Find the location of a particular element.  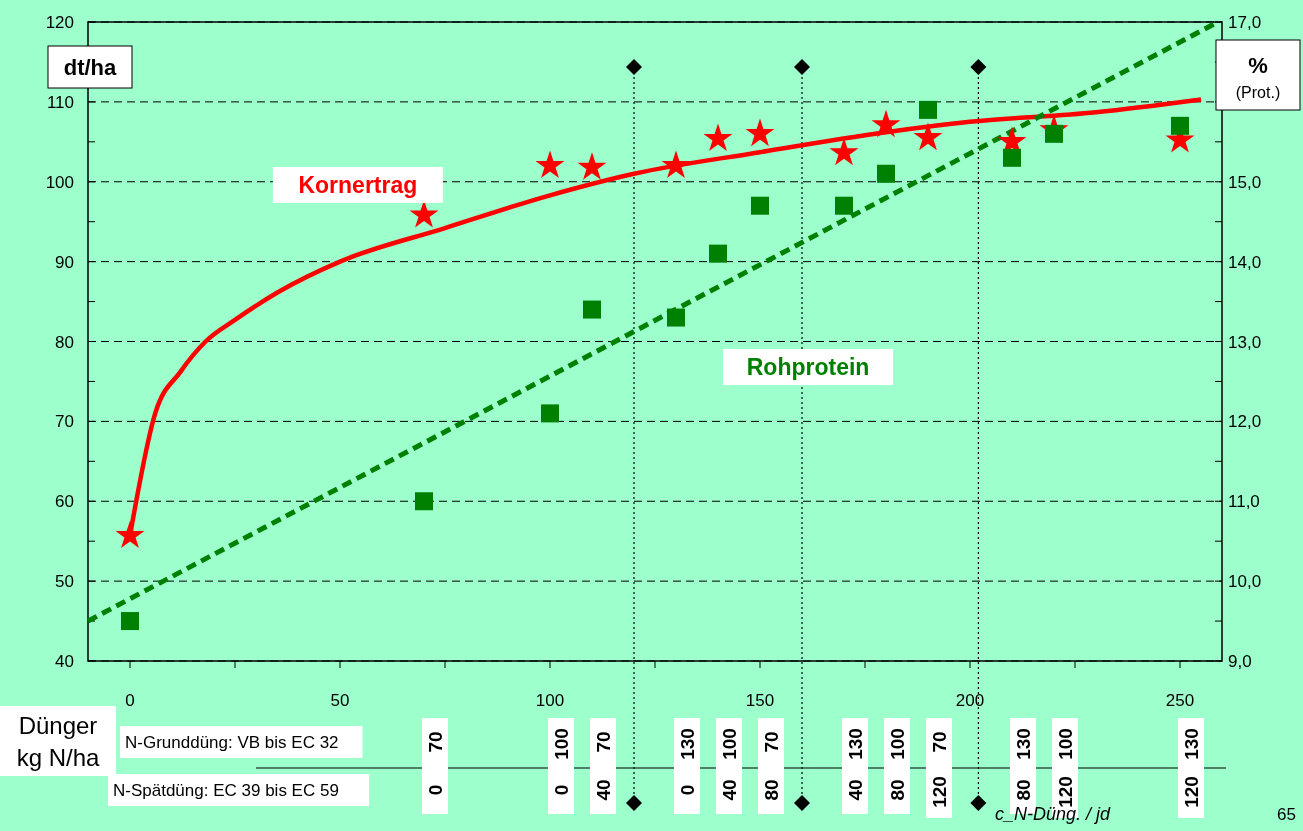

y-tick-label: 120 is located at coordinates (59, 22).